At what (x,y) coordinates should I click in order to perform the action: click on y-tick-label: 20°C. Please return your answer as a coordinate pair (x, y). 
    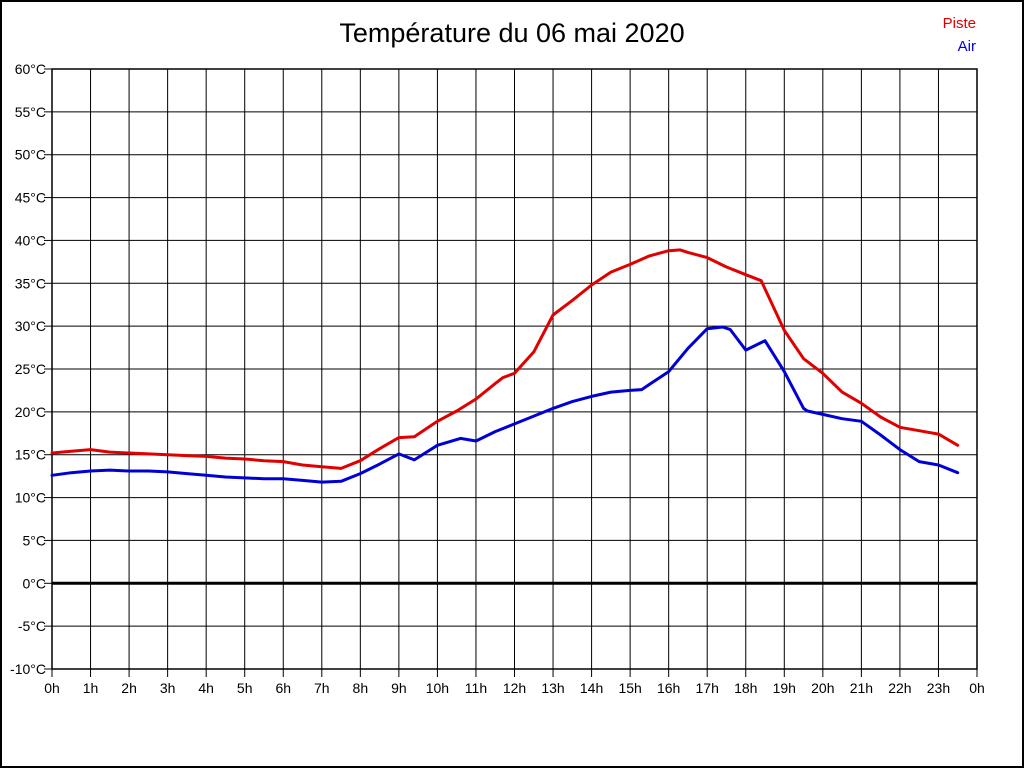
    Looking at the image, I should click on (30, 412).